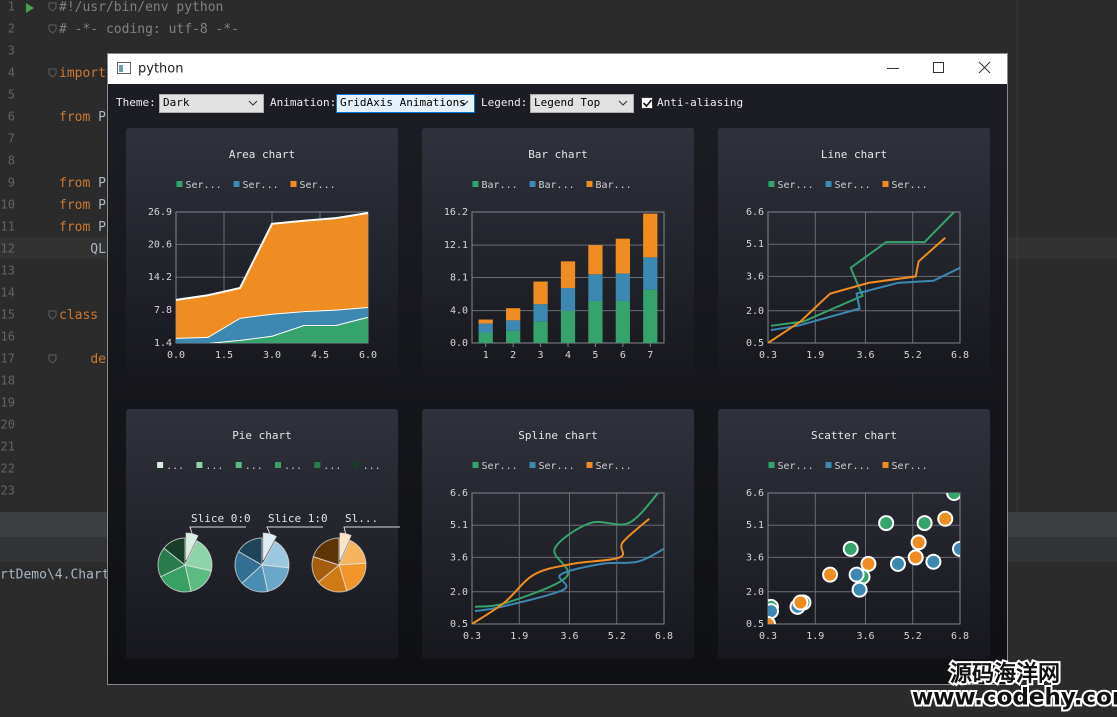 The width and height of the screenshot is (1117, 717). What do you see at coordinates (224, 355) in the screenshot?
I see `x-tick-label: 1.5` at bounding box center [224, 355].